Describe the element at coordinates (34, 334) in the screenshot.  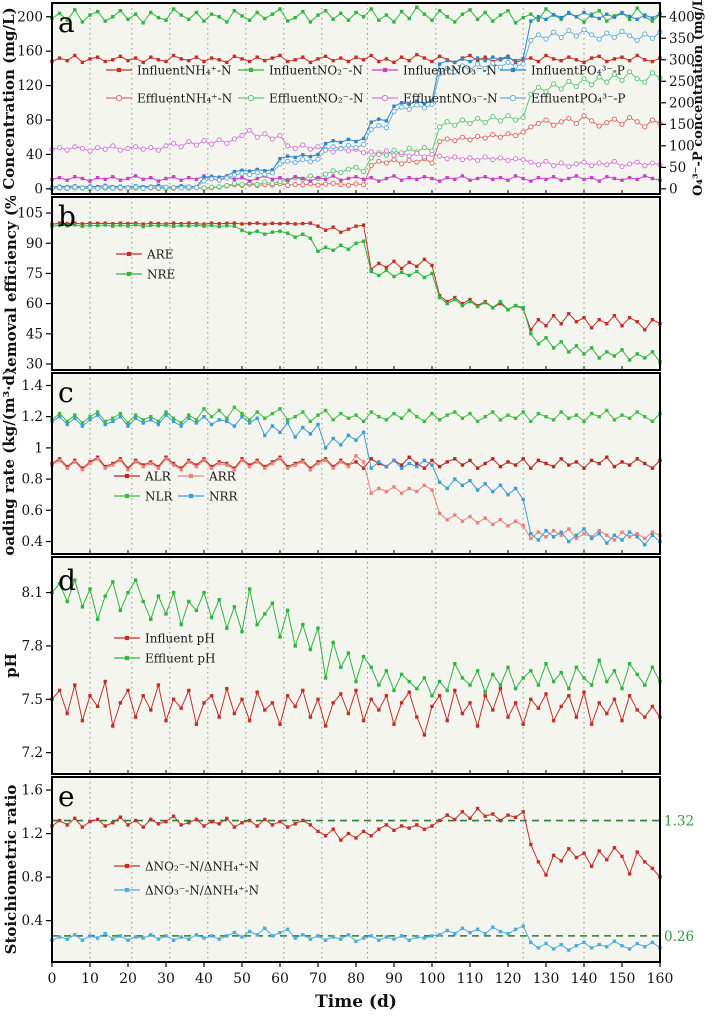
I see `svg-text: 45` at that location.